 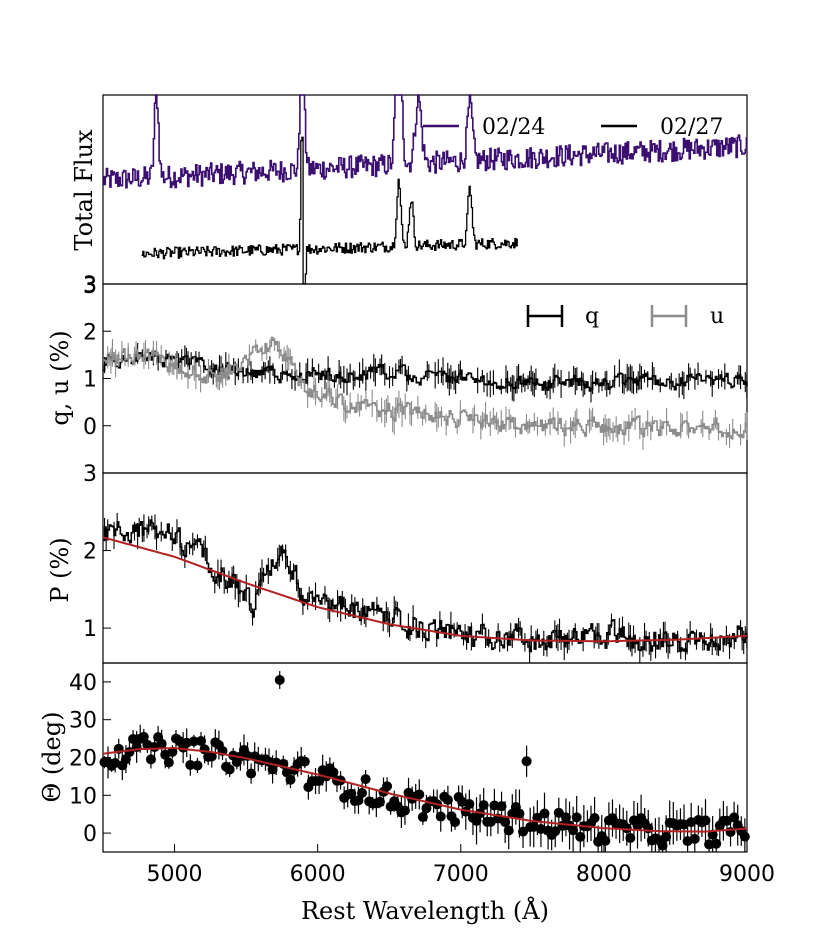 I want to click on qu-series-group, so click(x=425, y=393).